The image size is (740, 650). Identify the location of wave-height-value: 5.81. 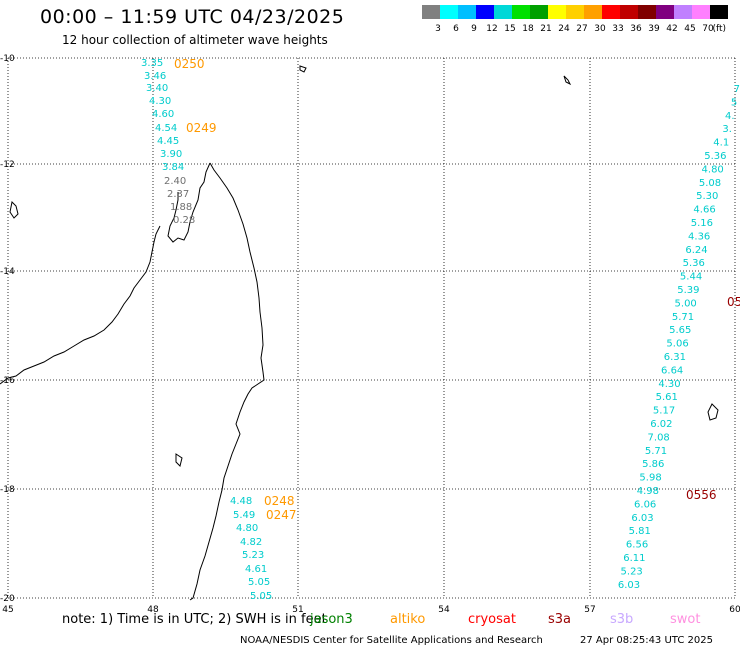
(640, 531).